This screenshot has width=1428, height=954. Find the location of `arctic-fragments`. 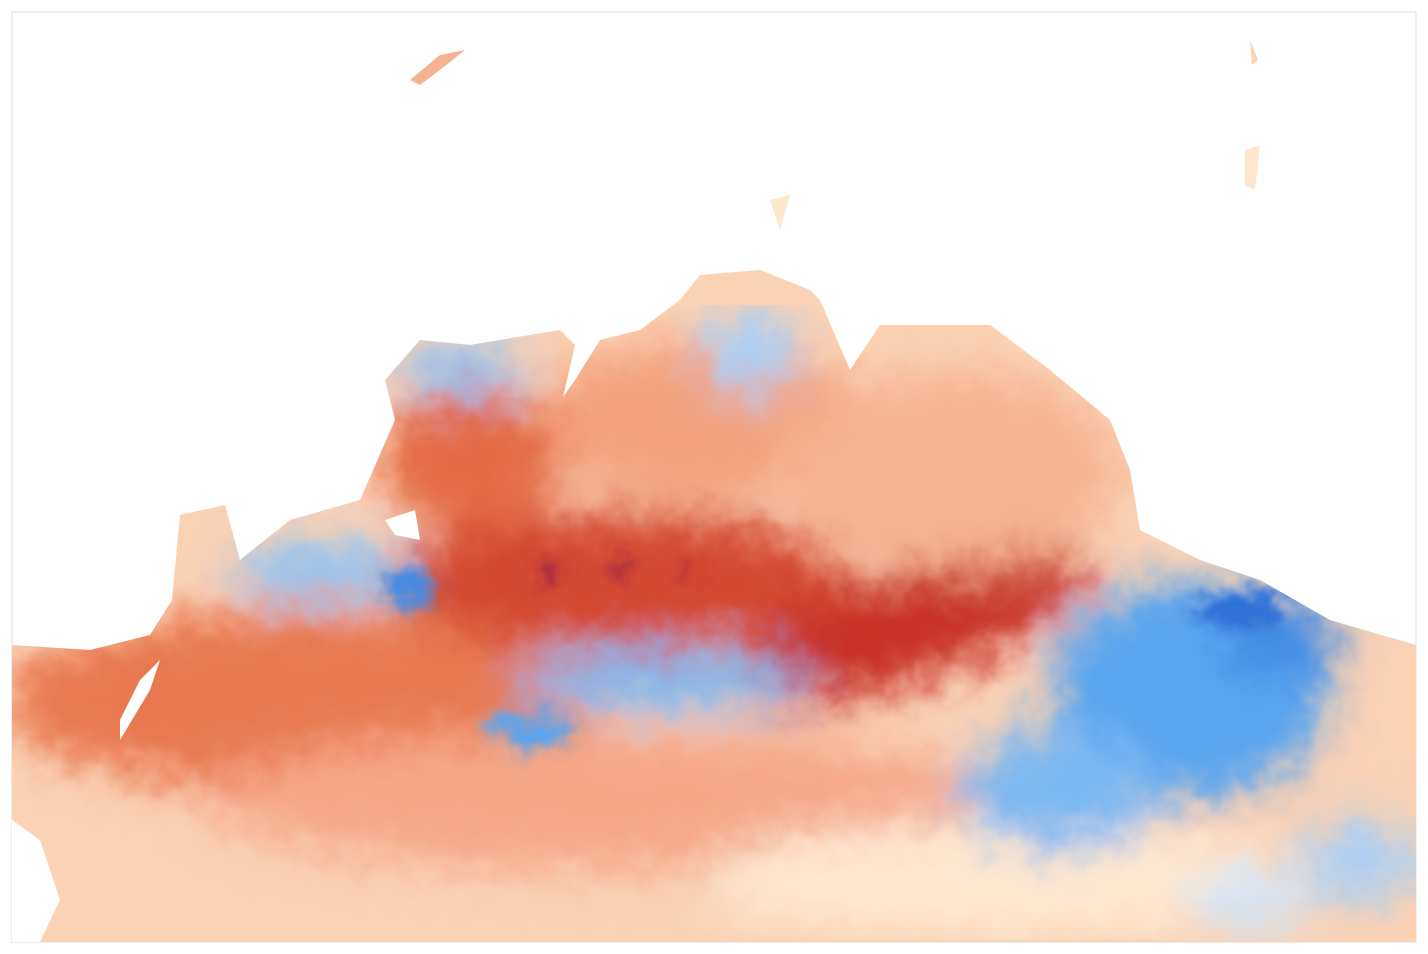

arctic-fragments is located at coordinates (835, 135).